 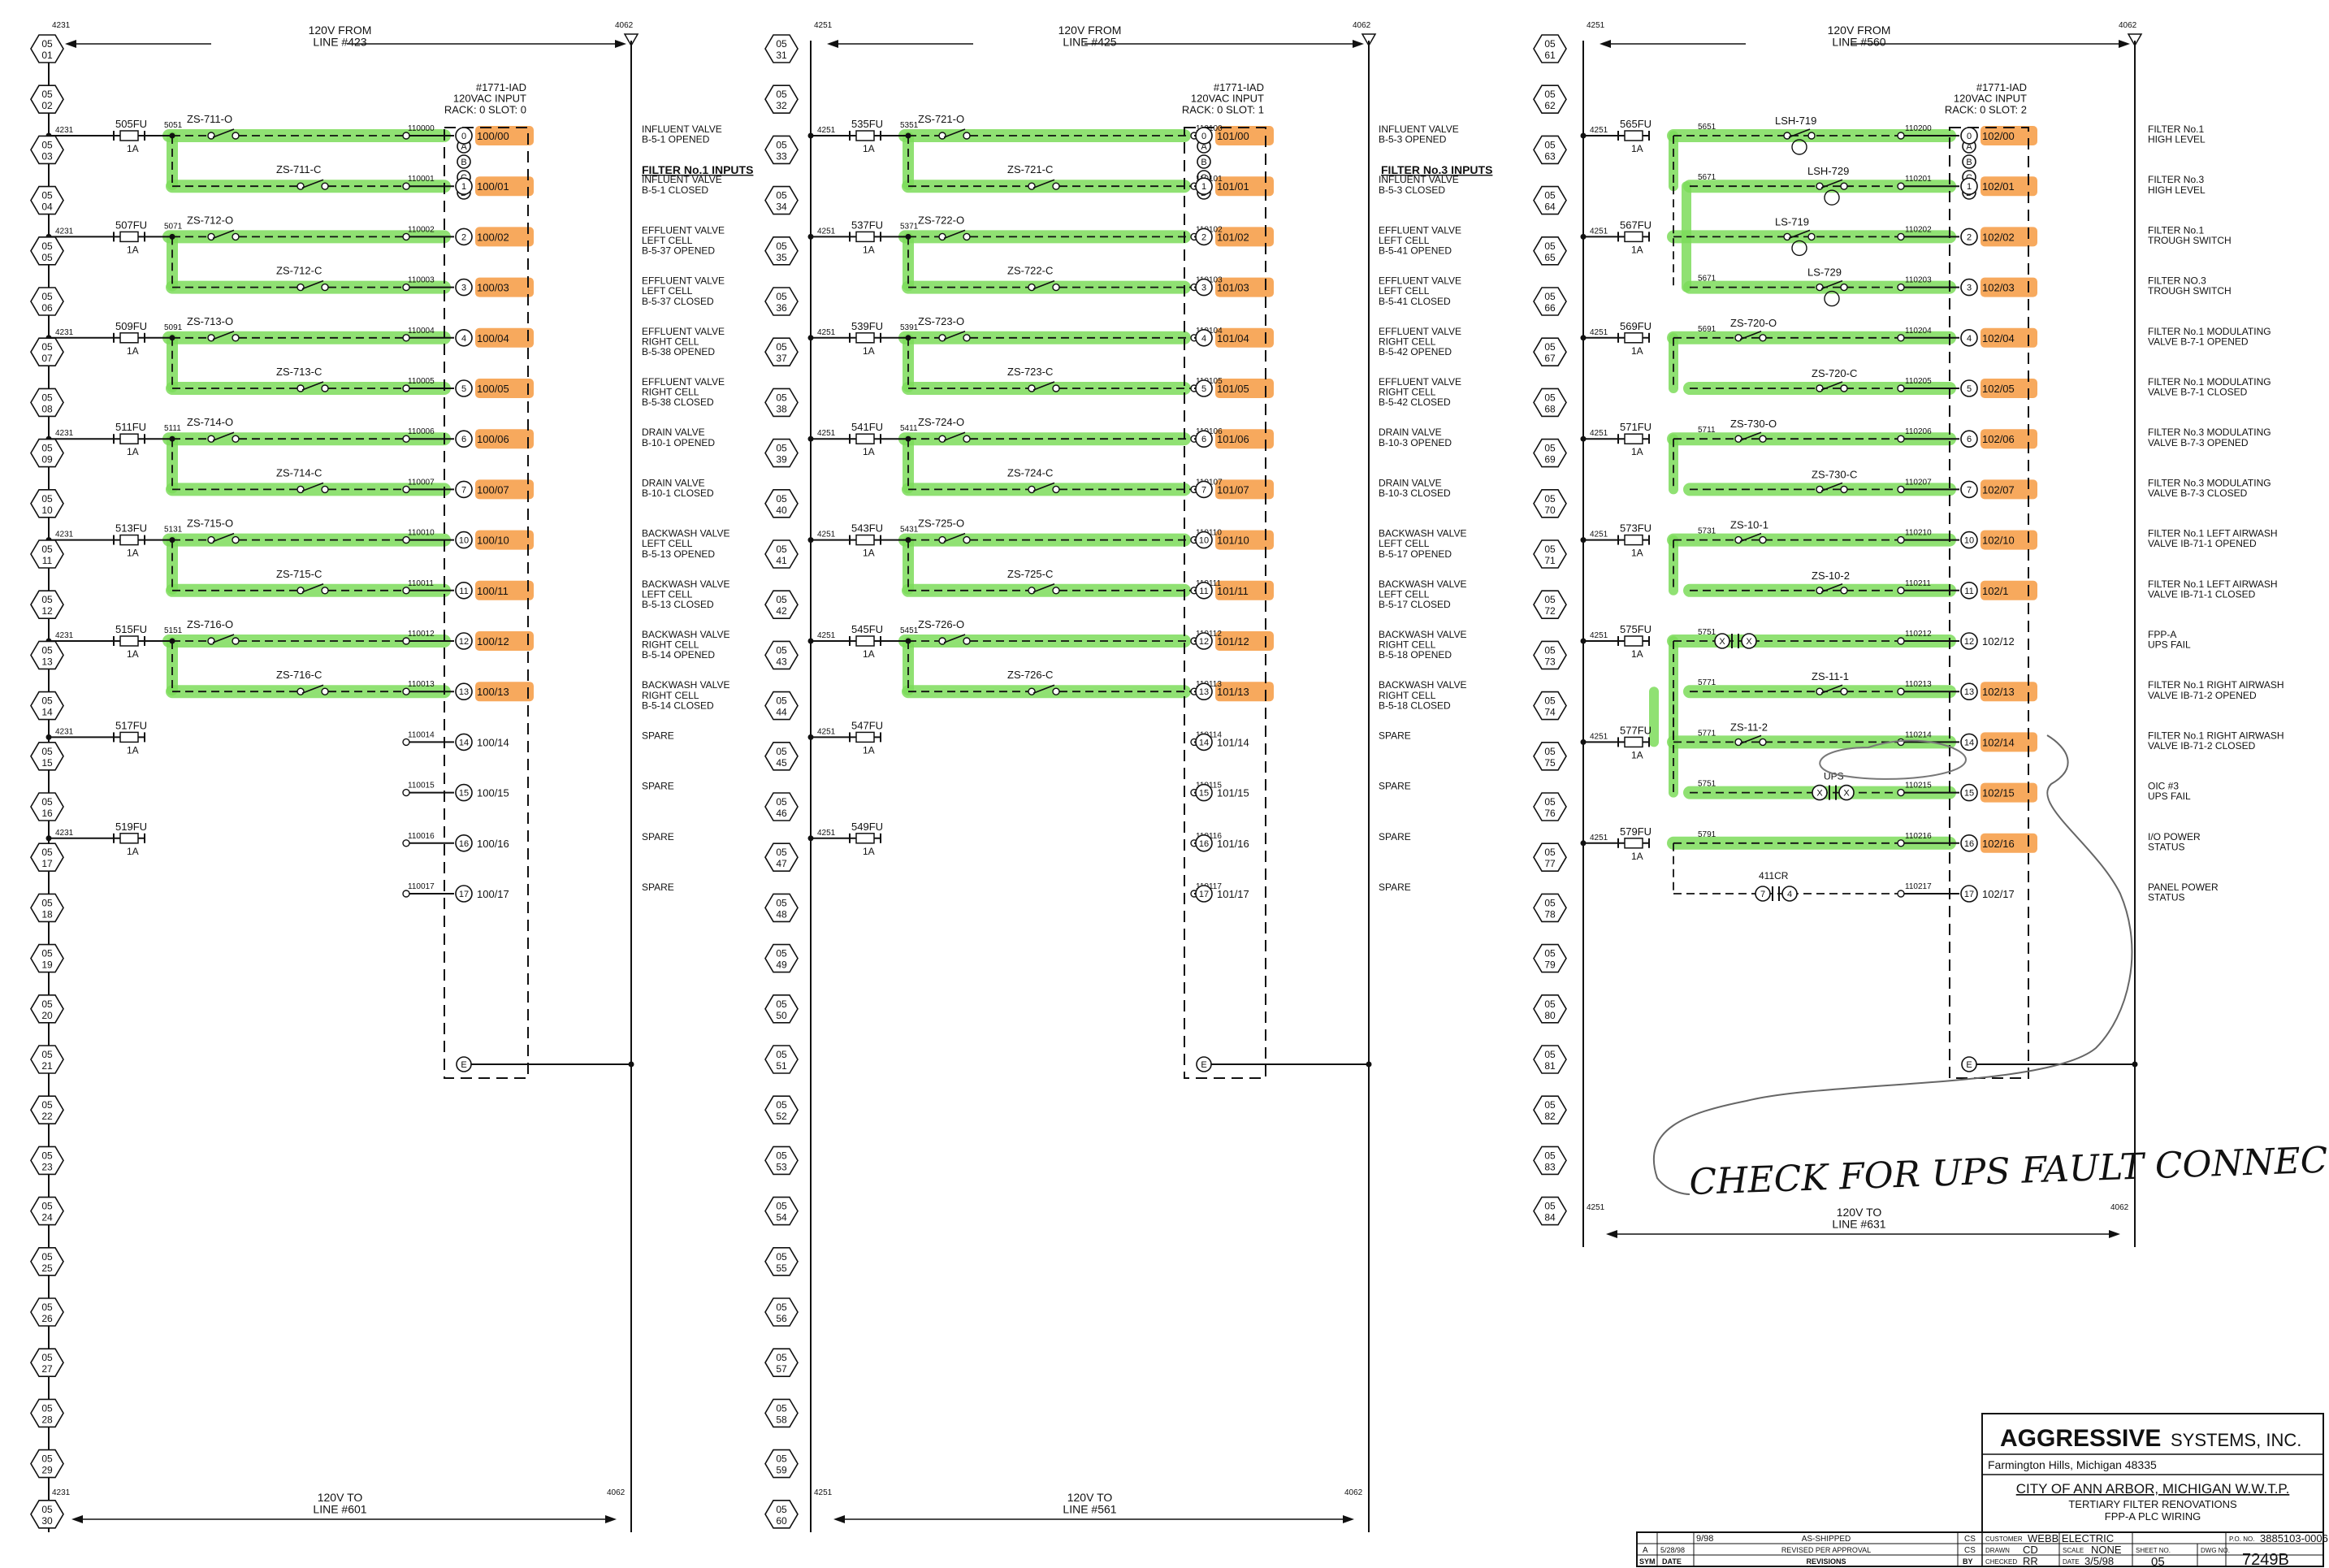 What do you see at coordinates (1986, 98) in the screenshot?
I see `io-module-label: #1771-IAD 120VAC INPUT RACK: 0 SLOT: 2` at bounding box center [1986, 98].